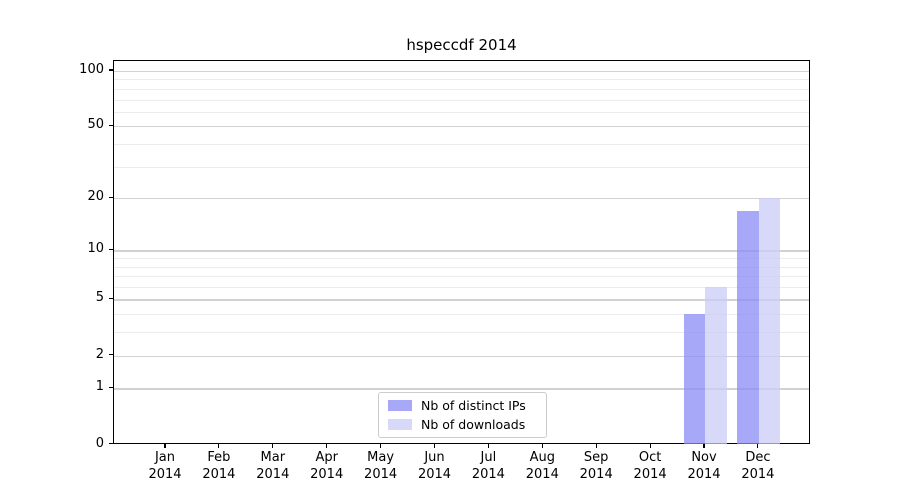  What do you see at coordinates (95, 125) in the screenshot?
I see `y-tick-label: 50` at bounding box center [95, 125].